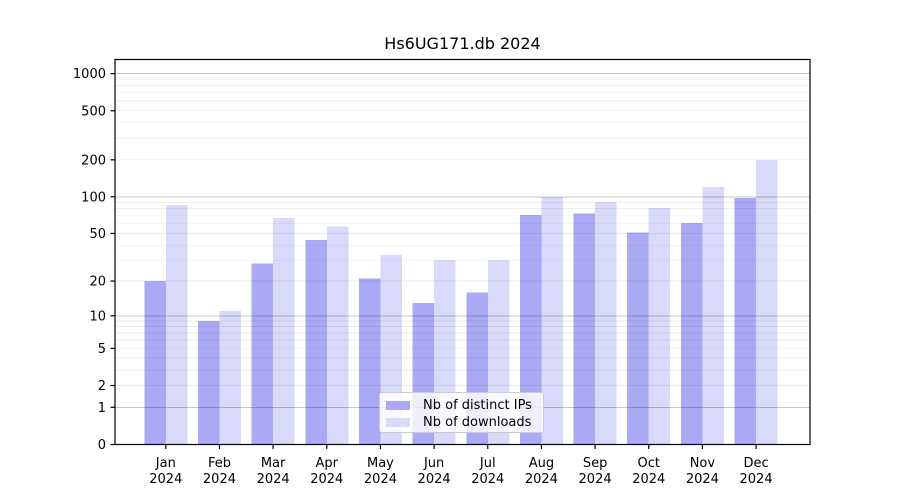 Image resolution: width=900 pixels, height=500 pixels. Describe the element at coordinates (462, 43) in the screenshot. I see `chart-title: Hs6UG171.db 2024` at that location.